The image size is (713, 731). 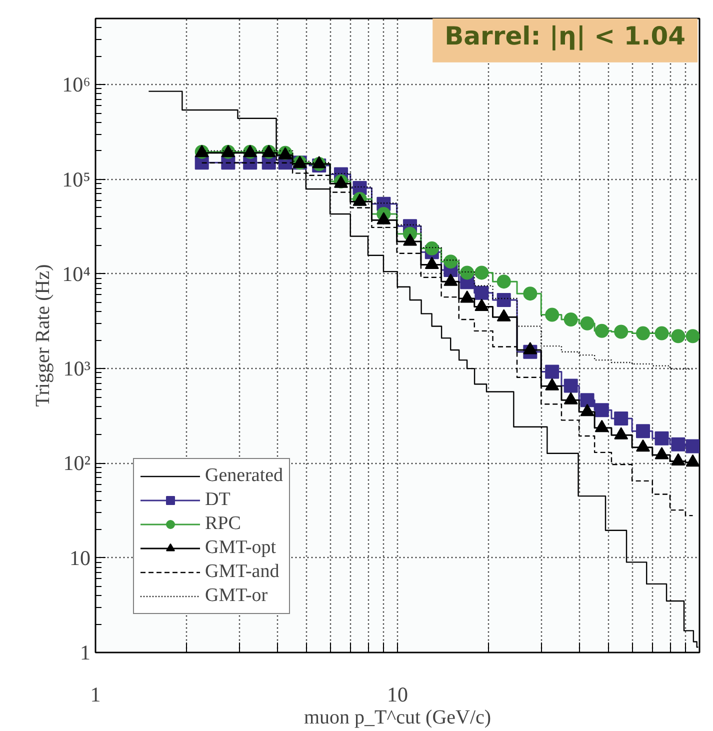 I want to click on y-tick-label: 1, so click(x=85, y=652).